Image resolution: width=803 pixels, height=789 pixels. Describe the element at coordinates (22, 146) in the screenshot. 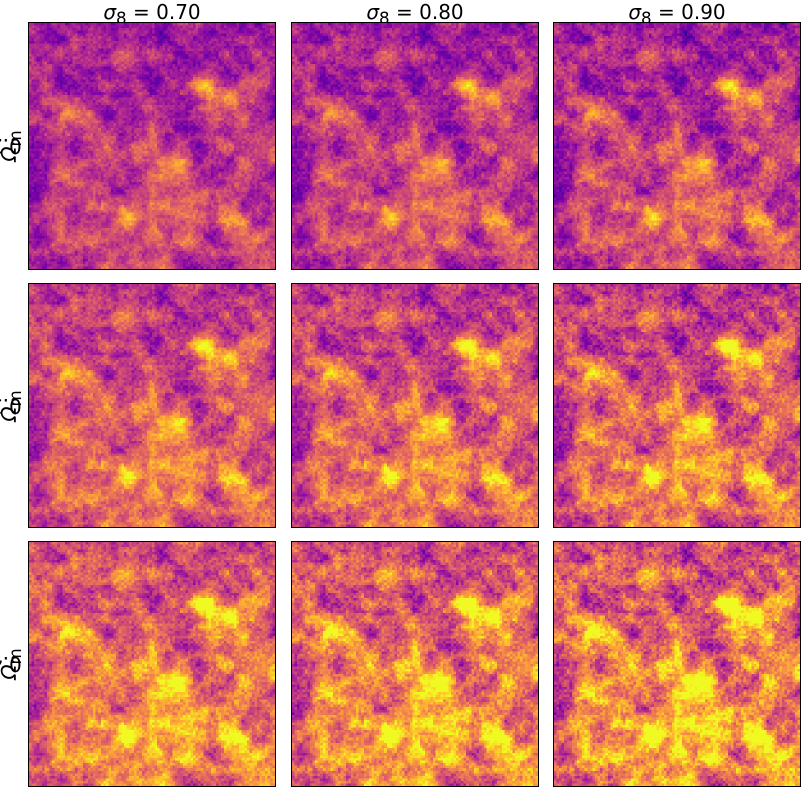

I see `row-header-omegam-020: Ωm = 0.20` at that location.